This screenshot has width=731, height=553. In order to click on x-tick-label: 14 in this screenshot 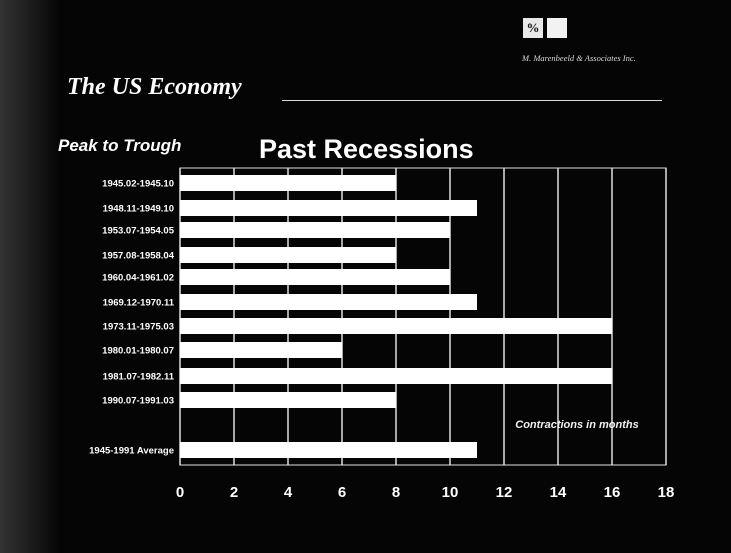, I will do `click(558, 492)`.